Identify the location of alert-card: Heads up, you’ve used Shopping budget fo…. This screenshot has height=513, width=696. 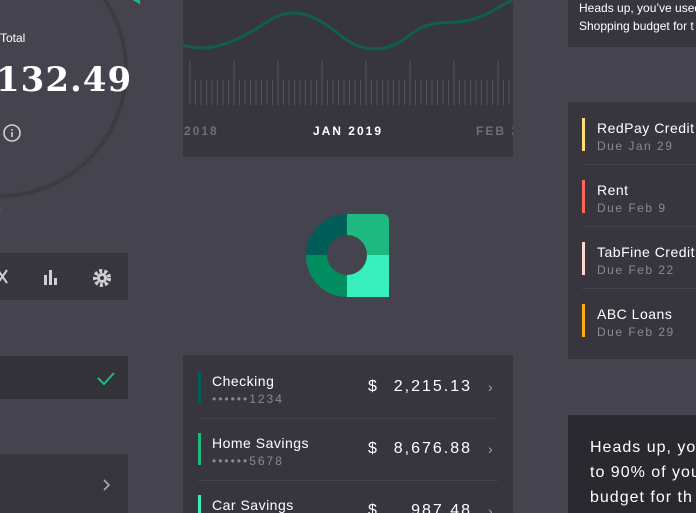
(632, 23).